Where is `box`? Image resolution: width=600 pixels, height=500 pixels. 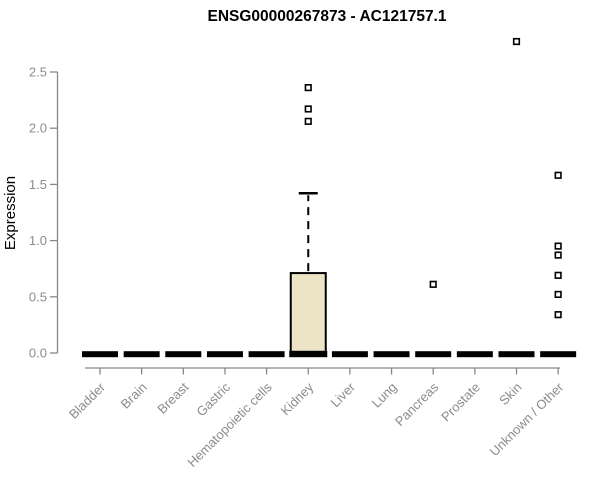 box is located at coordinates (308, 313).